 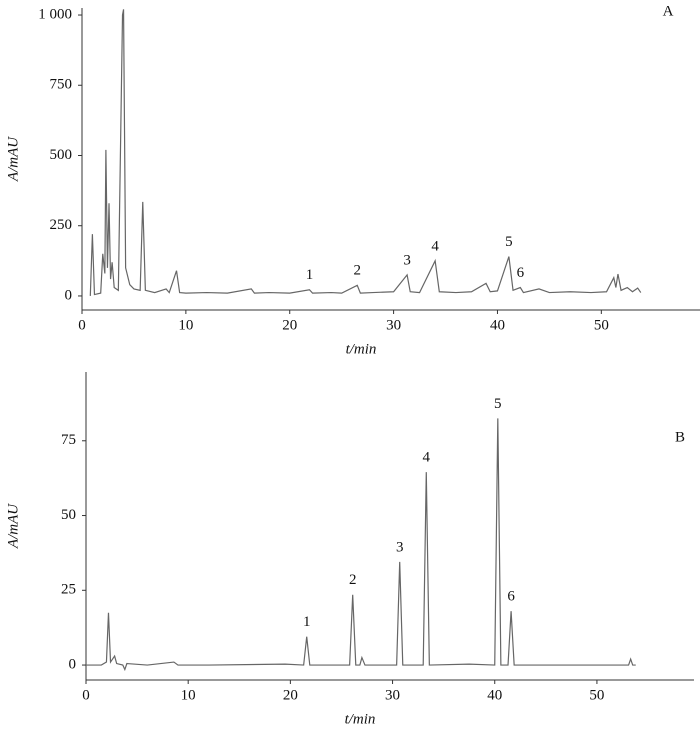 I want to click on y-tick-label: 25, so click(x=68, y=590).